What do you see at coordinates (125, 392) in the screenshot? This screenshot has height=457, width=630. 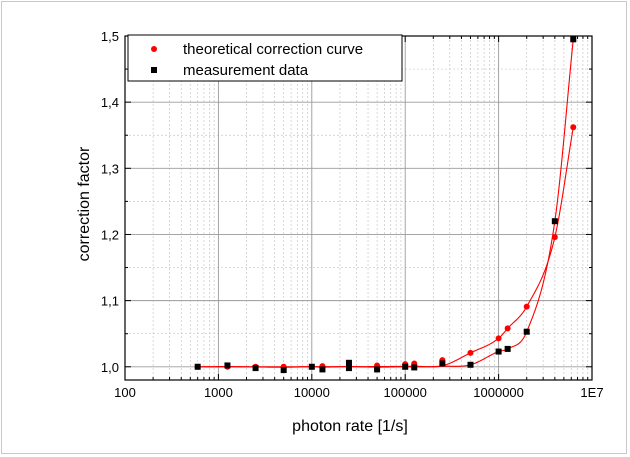 I see `x-tick-label: 100` at bounding box center [125, 392].